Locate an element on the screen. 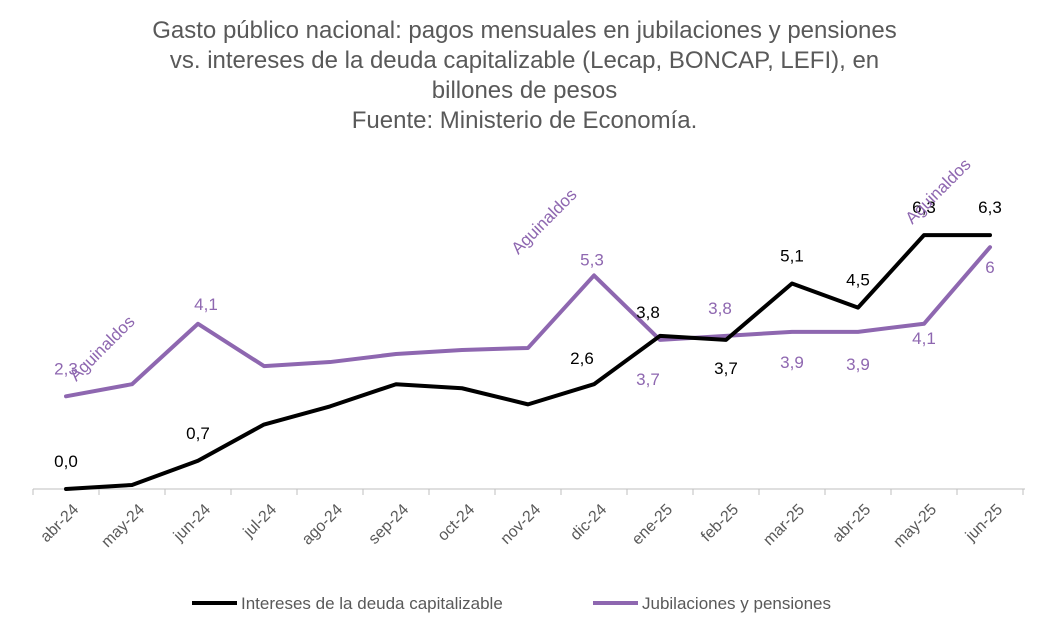 The height and width of the screenshot is (638, 1049). x-tick-label: ene-25 is located at coordinates (652, 524).